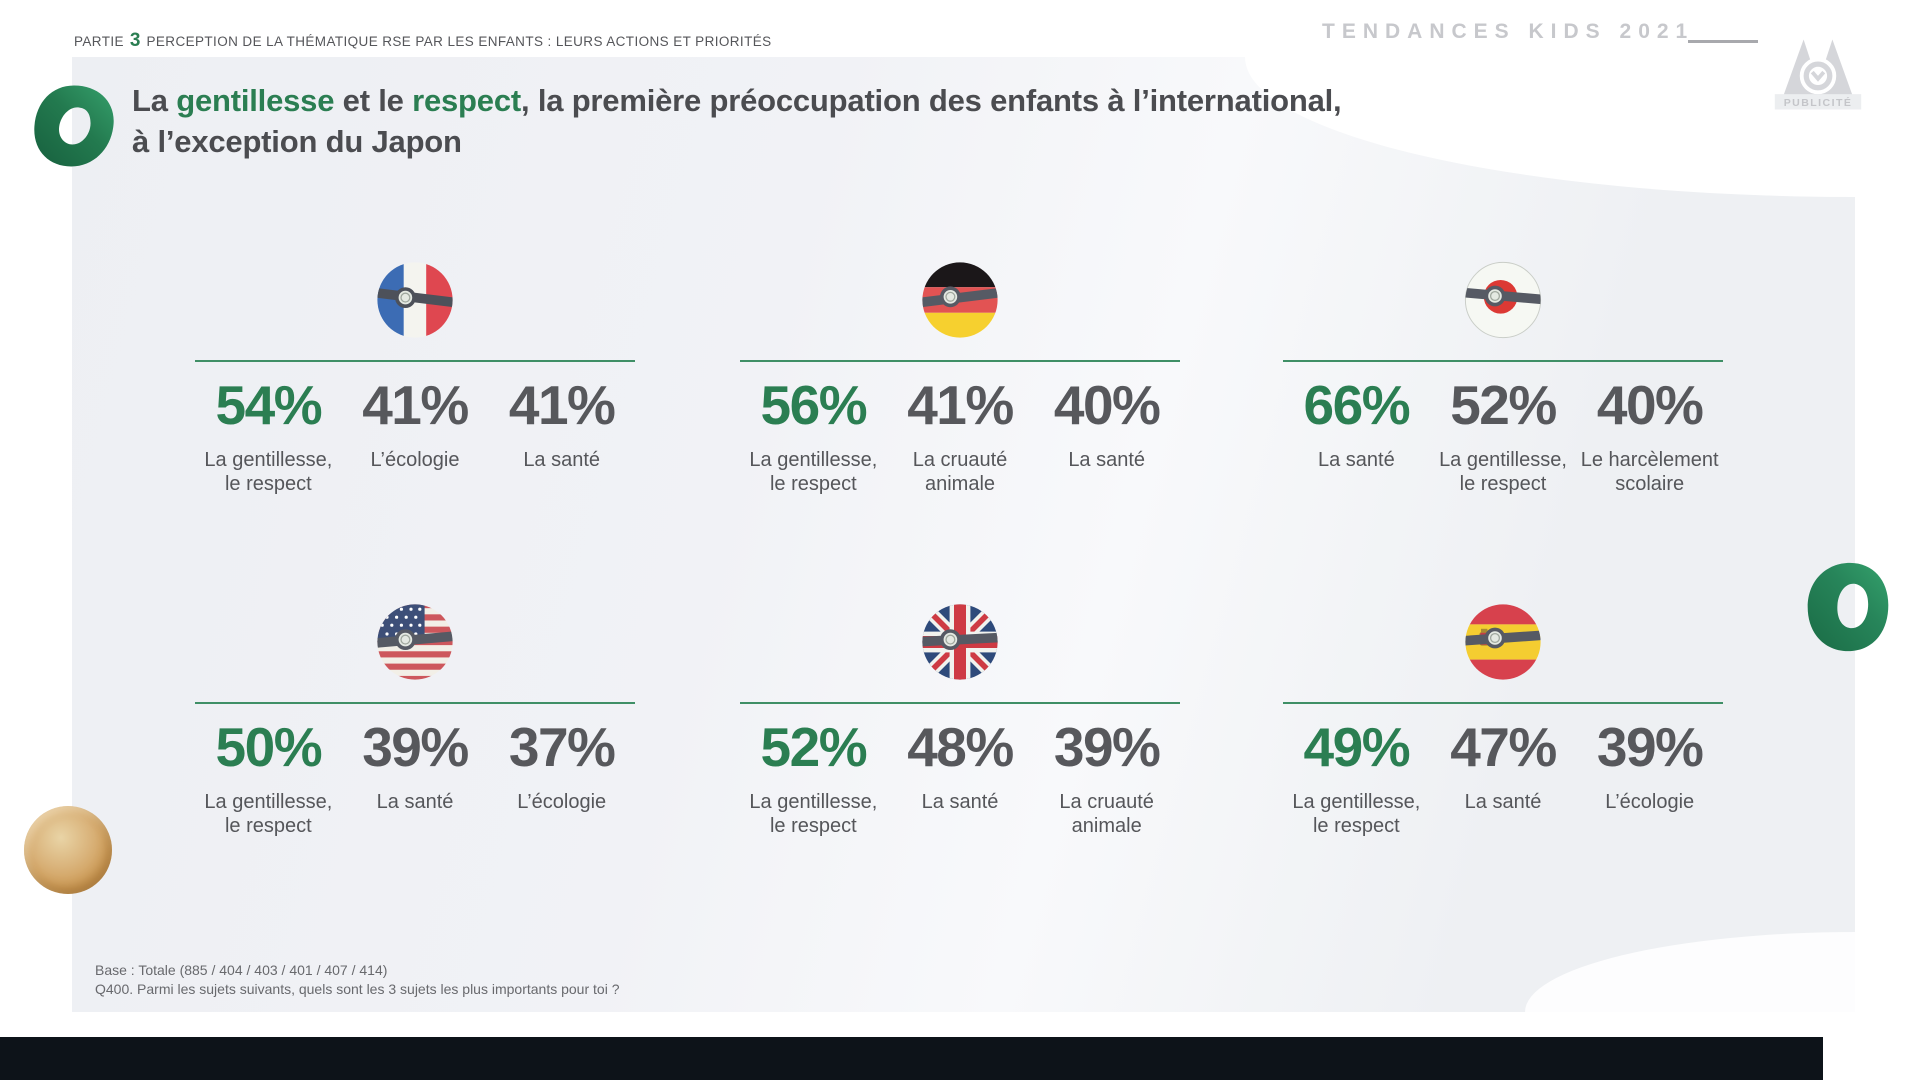 This screenshot has height=1080, width=1920. What do you see at coordinates (814, 405) in the screenshot?
I see `stat-value: 56%` at bounding box center [814, 405].